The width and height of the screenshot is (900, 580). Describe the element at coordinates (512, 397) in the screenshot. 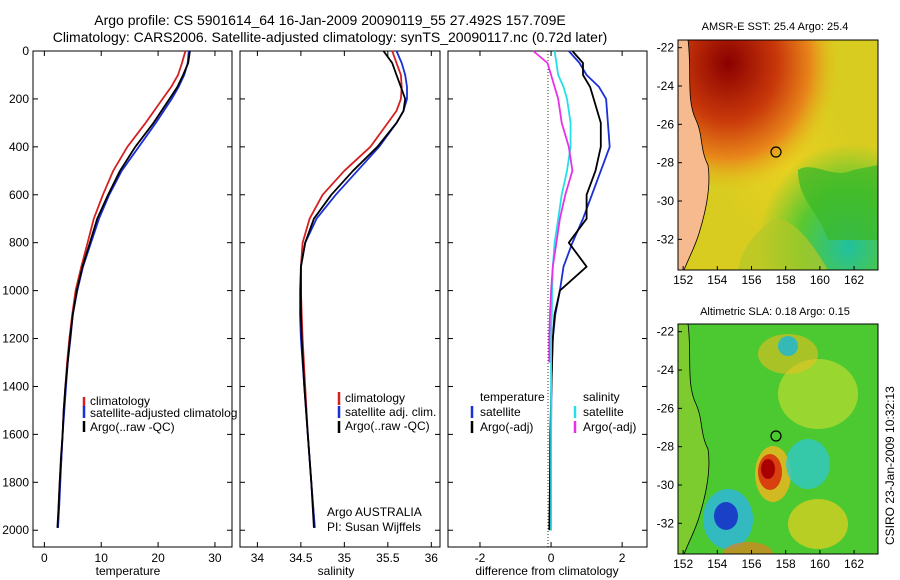

I see `legend-heading-temperature: temperature` at that location.